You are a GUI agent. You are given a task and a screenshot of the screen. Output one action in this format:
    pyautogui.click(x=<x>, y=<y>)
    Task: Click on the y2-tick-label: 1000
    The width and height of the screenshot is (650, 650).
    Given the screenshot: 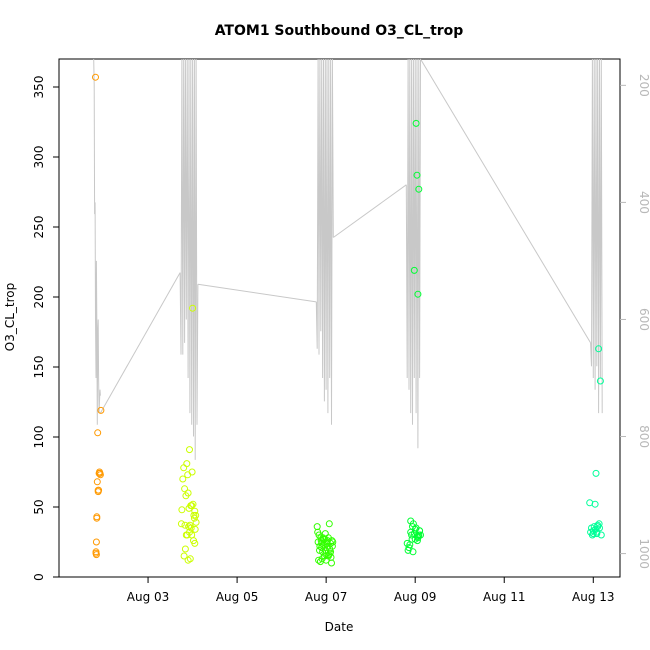 What is the action you would take?
    pyautogui.click(x=643, y=553)
    